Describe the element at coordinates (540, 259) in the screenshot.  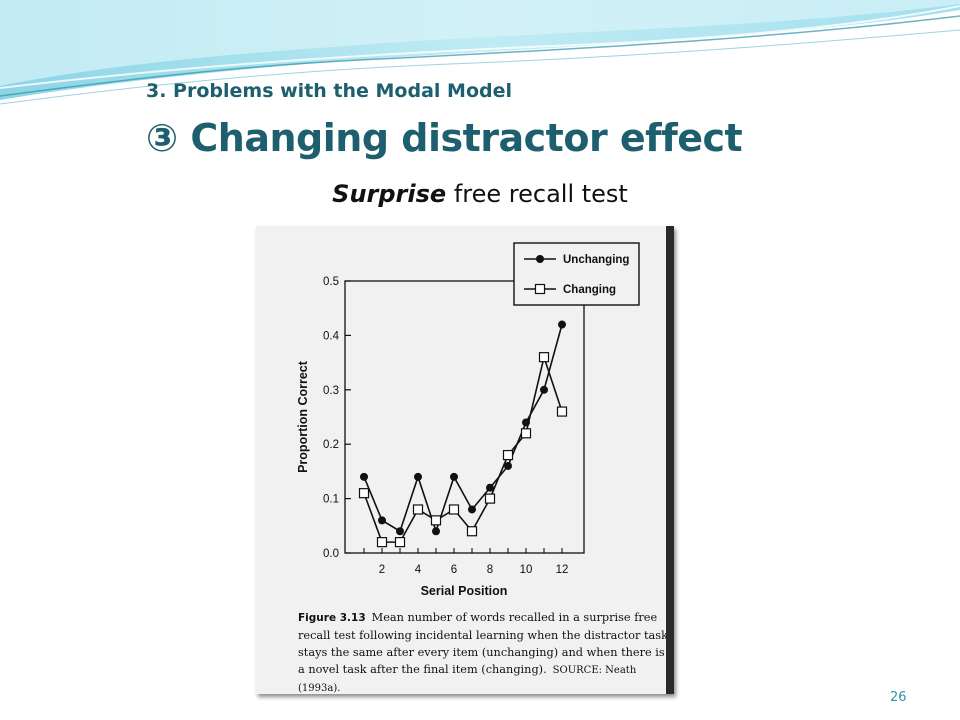
I see `legend-marker-unchanging` at that location.